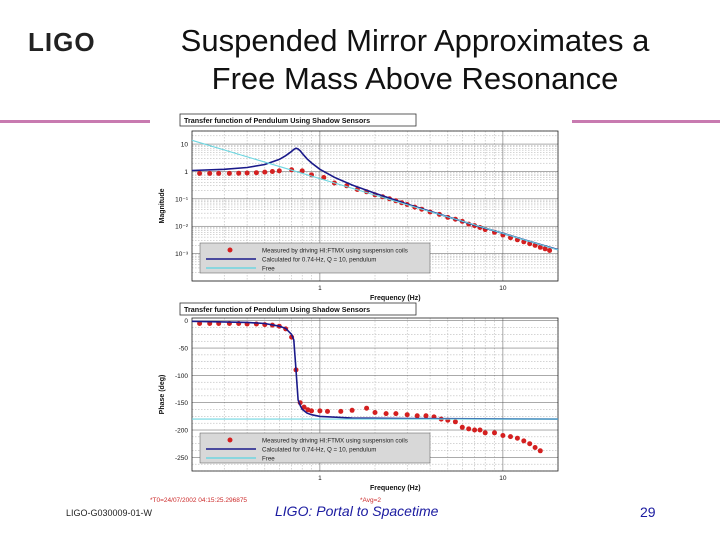 This screenshot has width=720, height=540. Describe the element at coordinates (646, 121) in the screenshot. I see `title-rule-right` at that location.